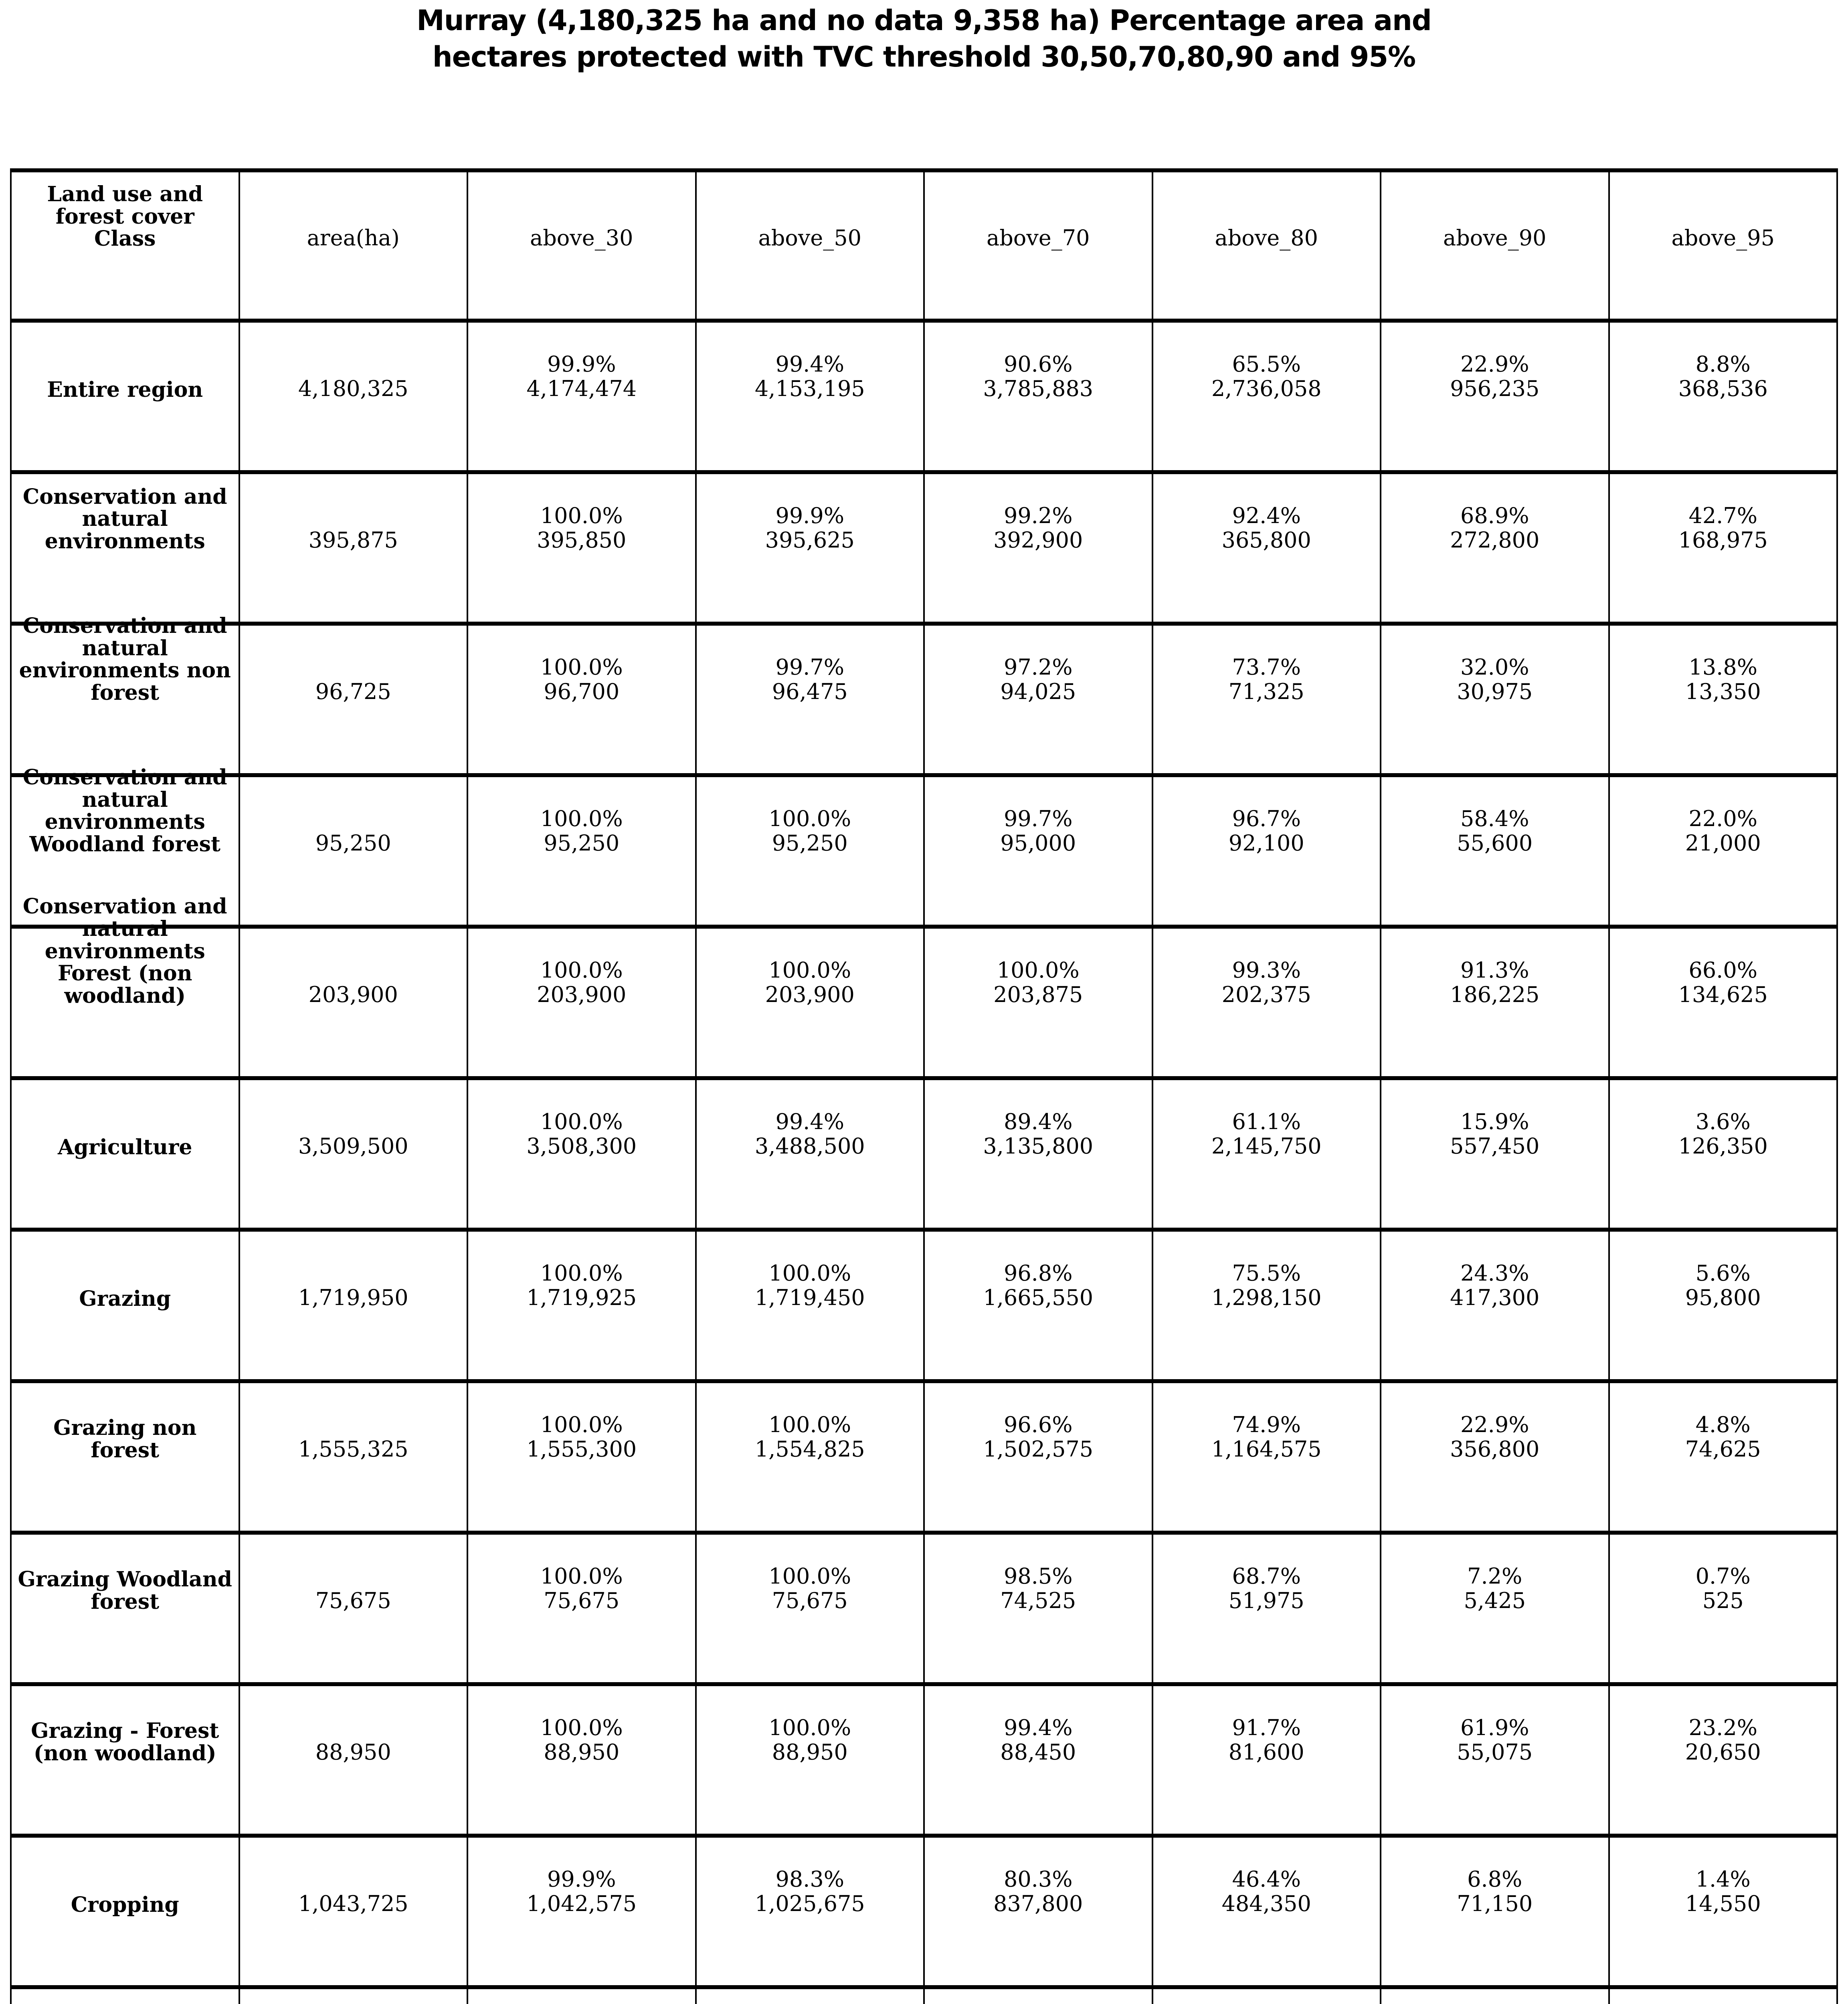 This screenshot has width=1848, height=2004. What do you see at coordinates (1266, 1298) in the screenshot?
I see `hectares-value: 1,298,150` at bounding box center [1266, 1298].